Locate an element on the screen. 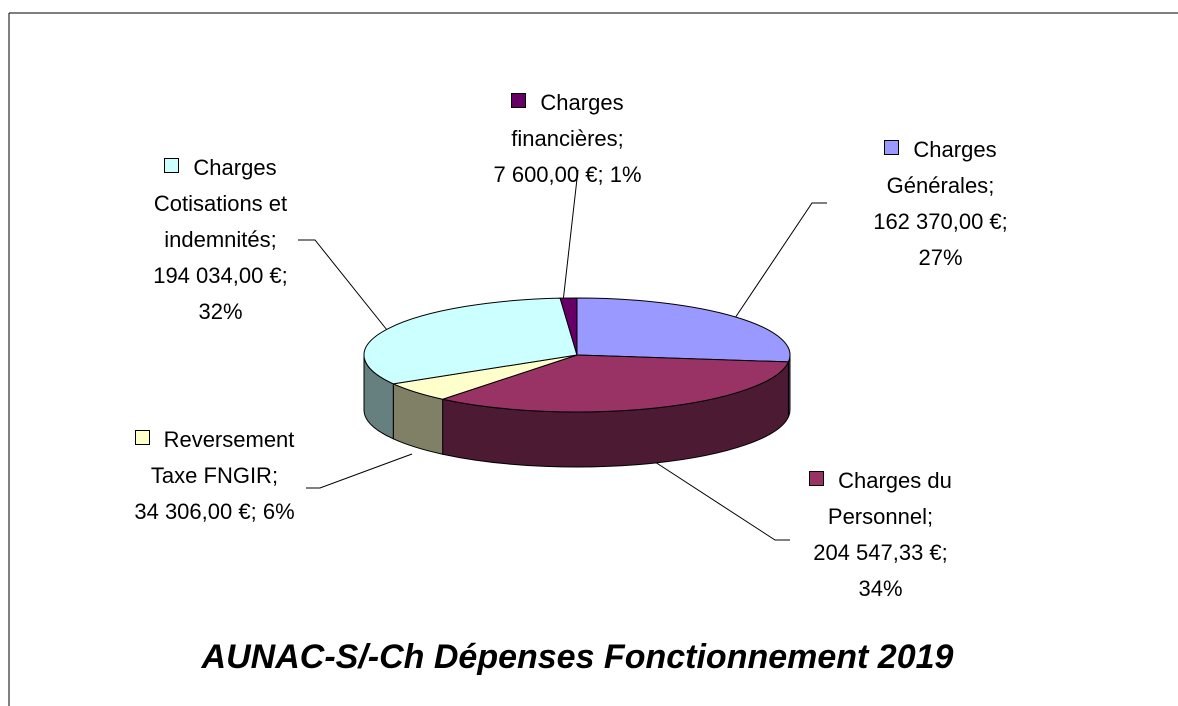 This screenshot has width=1178, height=706. label-value-group: 194 034,00 €; is located at coordinates (220, 275).